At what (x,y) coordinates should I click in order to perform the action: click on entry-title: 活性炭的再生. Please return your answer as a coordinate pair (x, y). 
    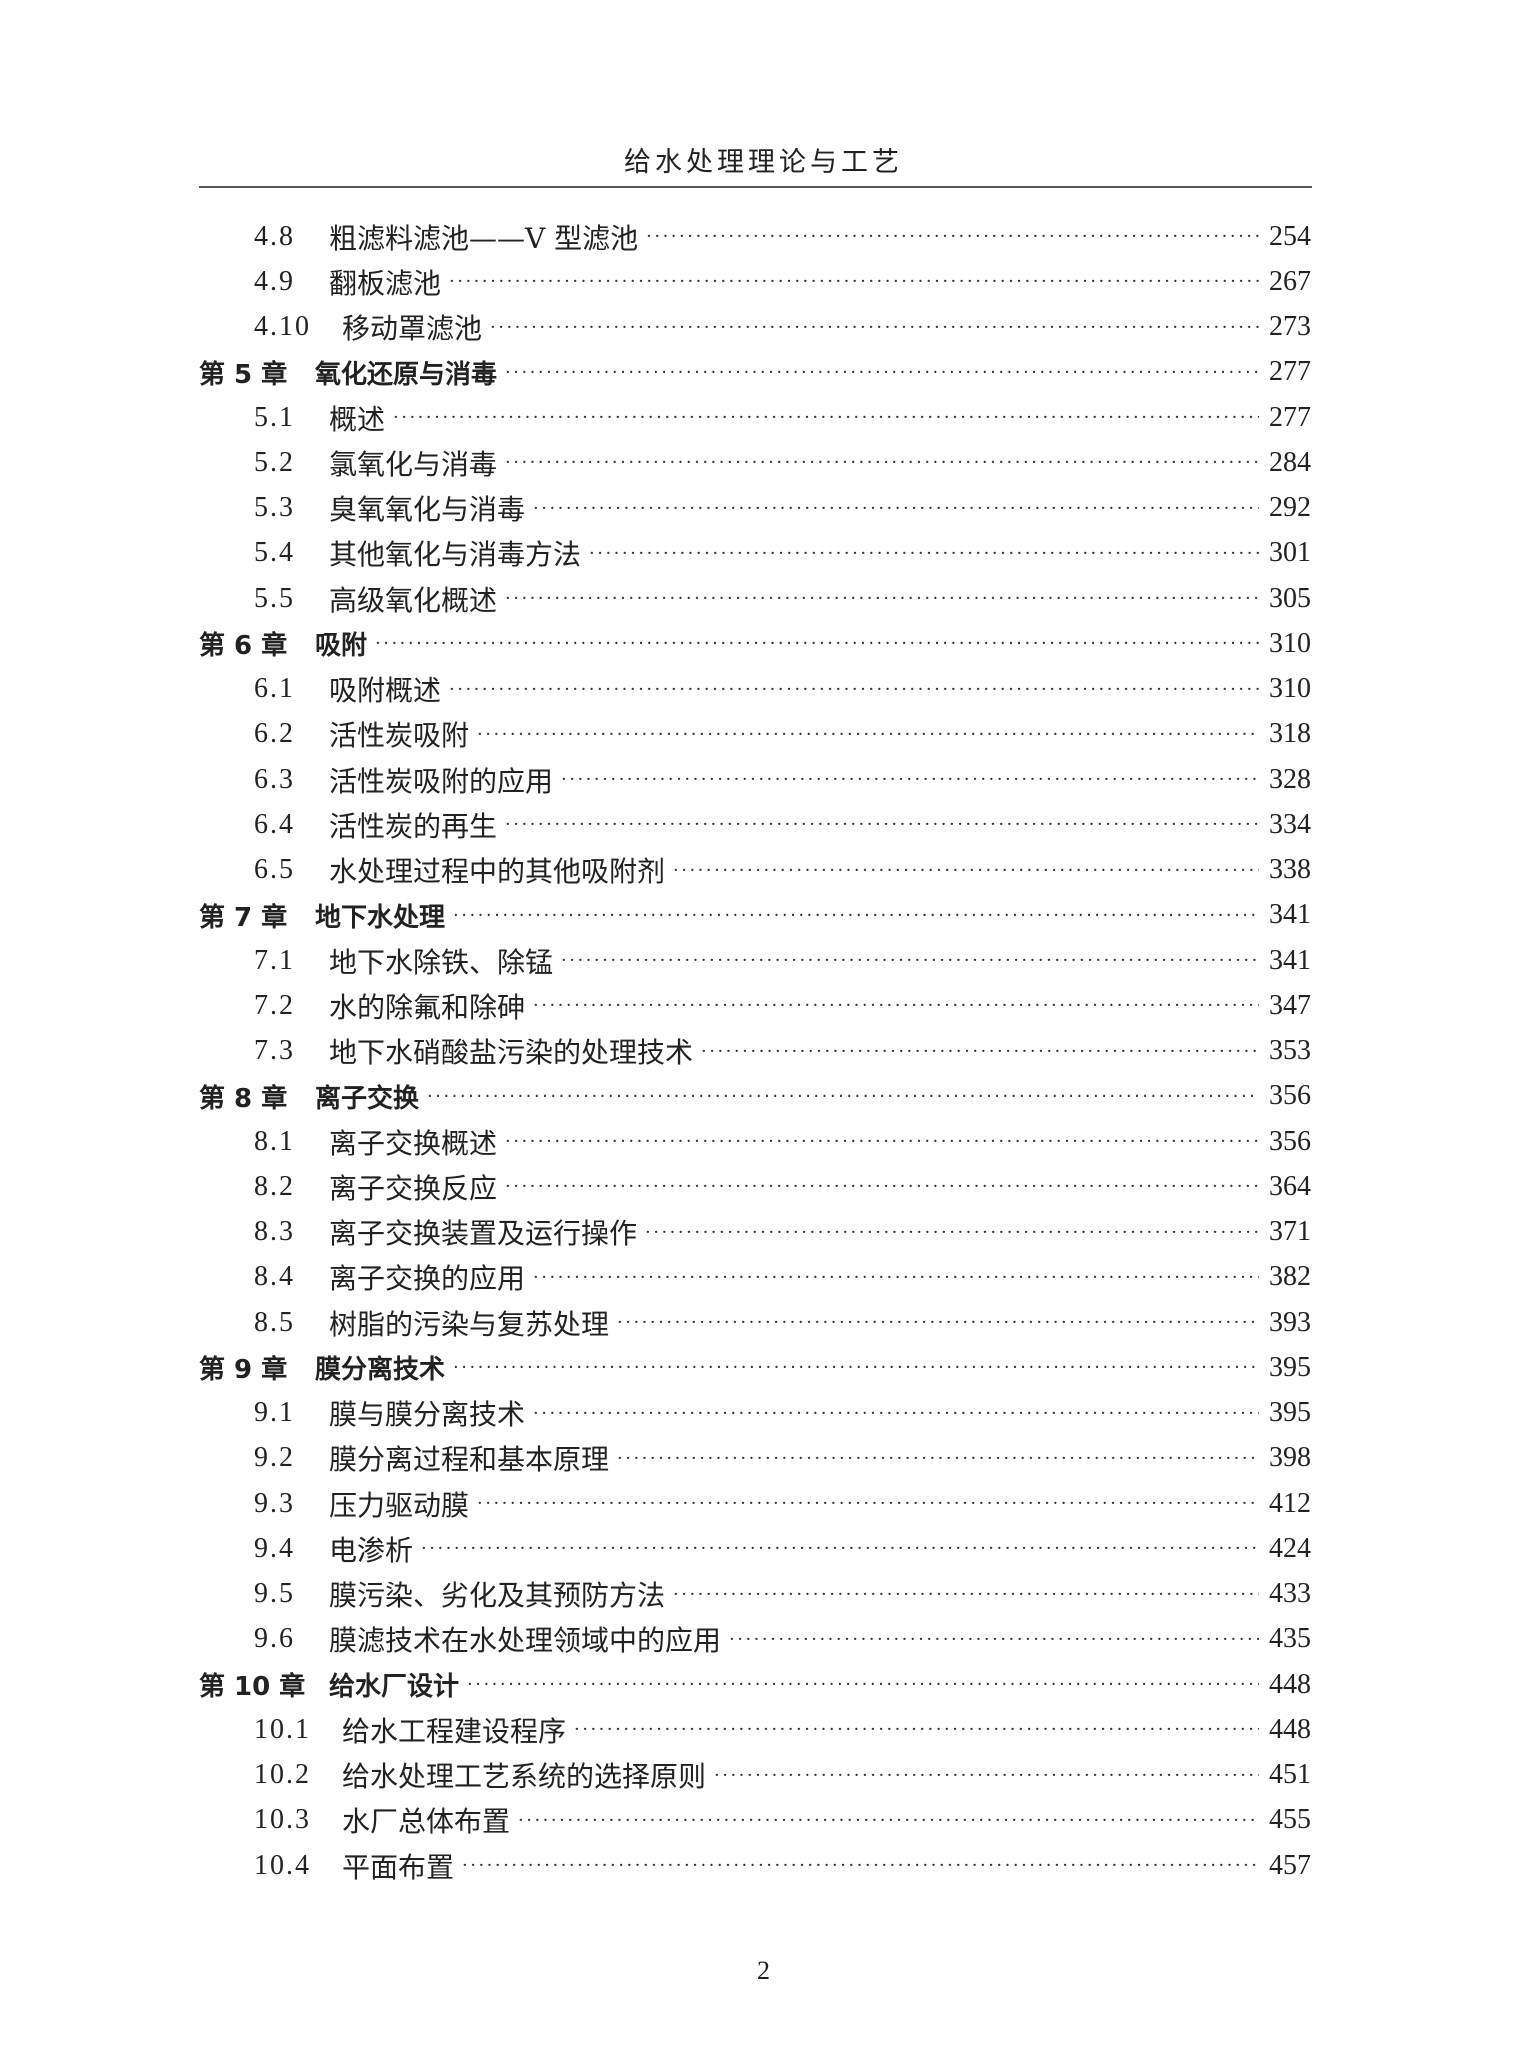
    Looking at the image, I should click on (413, 826).